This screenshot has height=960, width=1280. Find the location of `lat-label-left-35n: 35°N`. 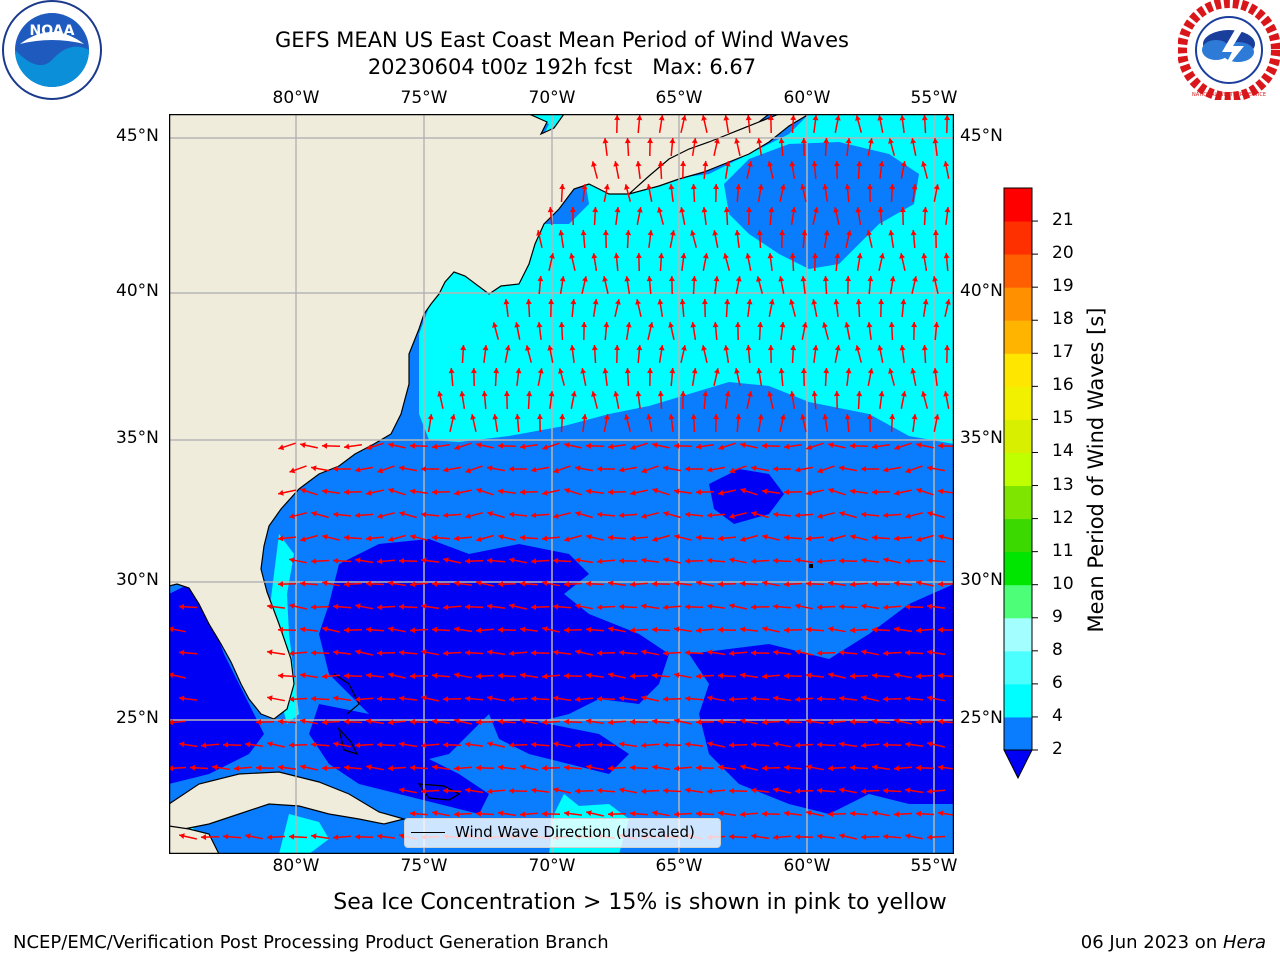

lat-label-left-35n: 35°N is located at coordinates (137, 438).